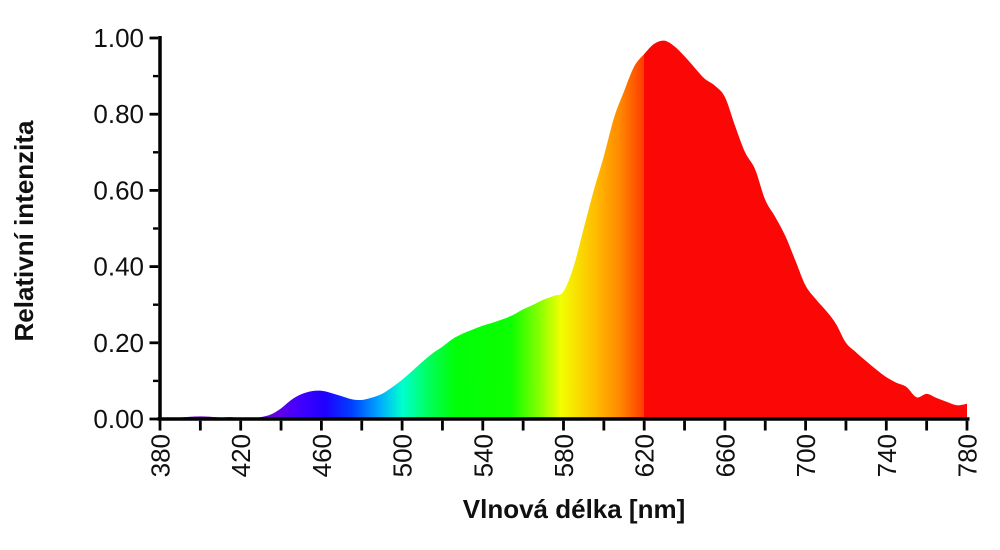  What do you see at coordinates (725, 455) in the screenshot?
I see `x-tick-label: 660` at bounding box center [725, 455].